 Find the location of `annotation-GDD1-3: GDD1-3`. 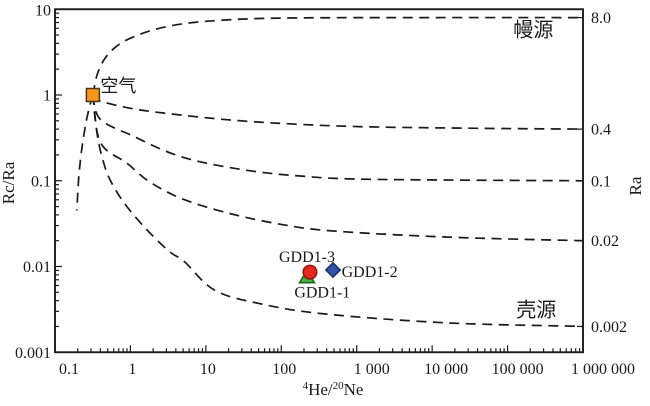

annotation-GDD1-3: GDD1-3 is located at coordinates (307, 257).